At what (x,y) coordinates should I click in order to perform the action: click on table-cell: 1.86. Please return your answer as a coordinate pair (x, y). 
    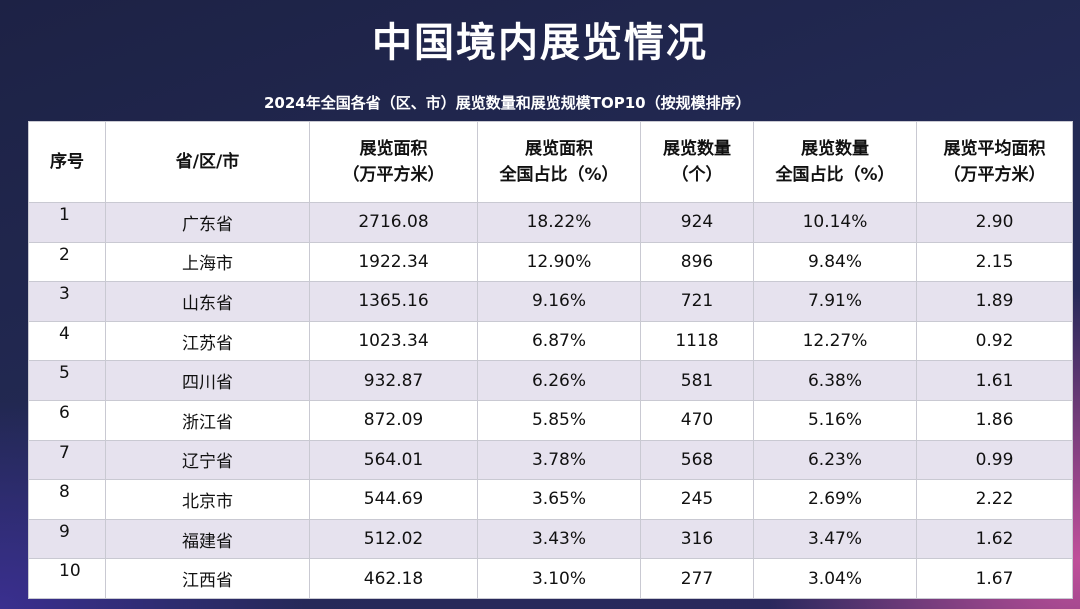
    Looking at the image, I should click on (994, 420).